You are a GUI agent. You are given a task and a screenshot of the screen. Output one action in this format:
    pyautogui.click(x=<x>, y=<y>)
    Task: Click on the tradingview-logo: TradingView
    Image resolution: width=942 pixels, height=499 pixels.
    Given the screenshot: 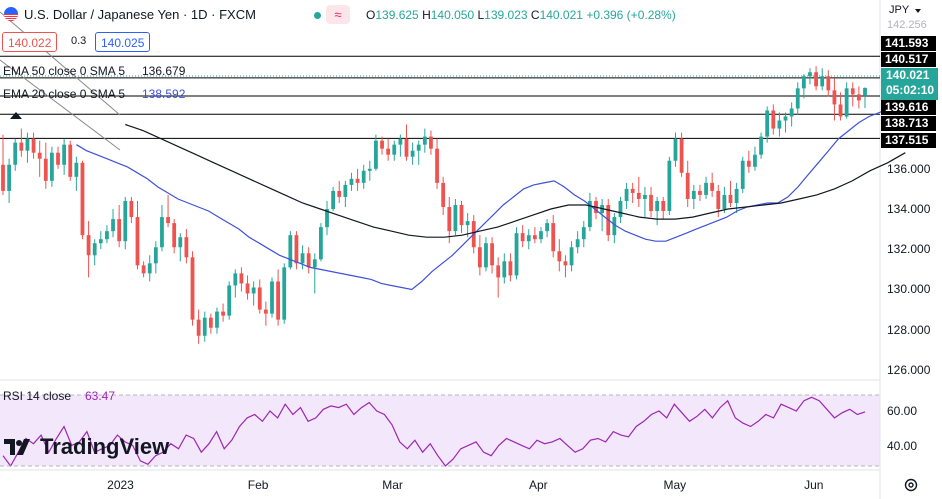 What is the action you would take?
    pyautogui.click(x=86, y=447)
    